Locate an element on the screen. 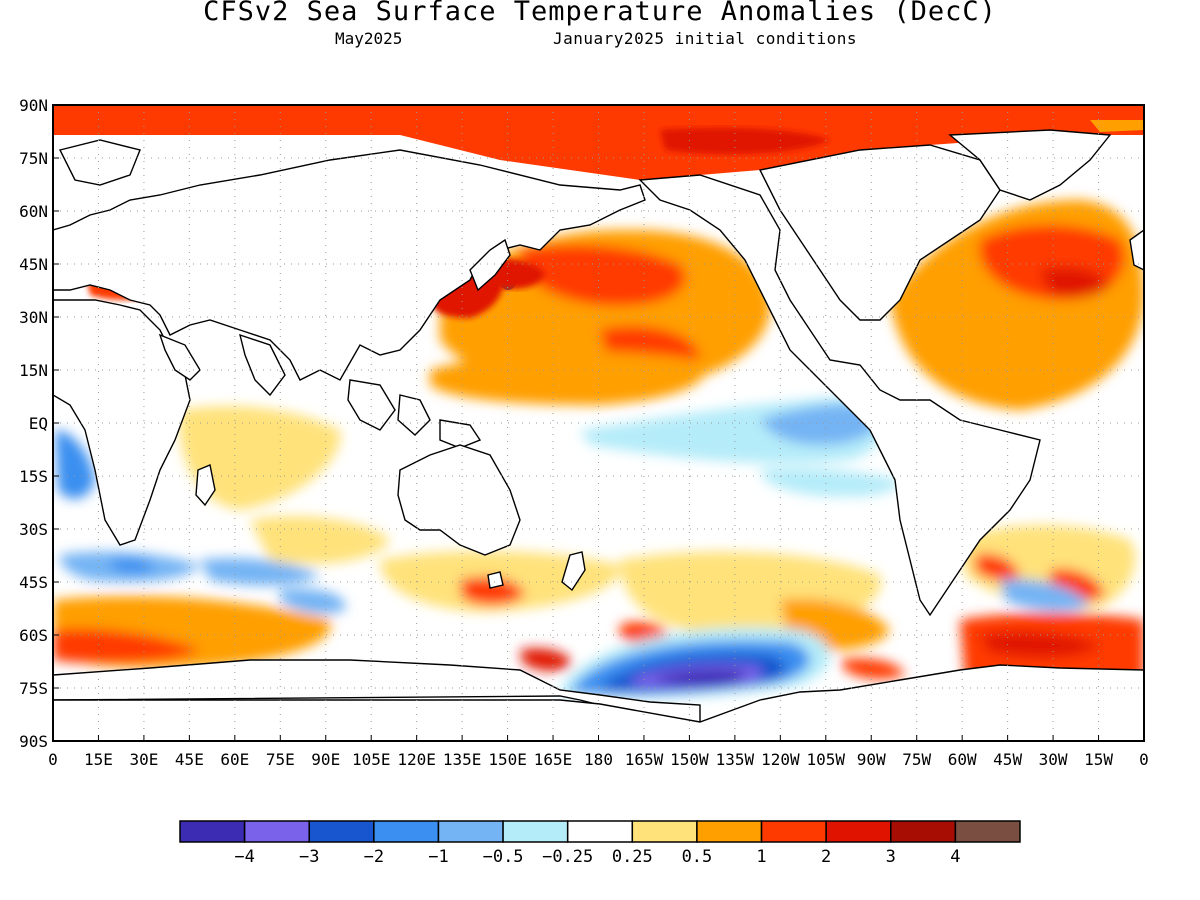 This screenshot has height=900, width=1200. lon-tick-label: 150E is located at coordinates (507, 759).